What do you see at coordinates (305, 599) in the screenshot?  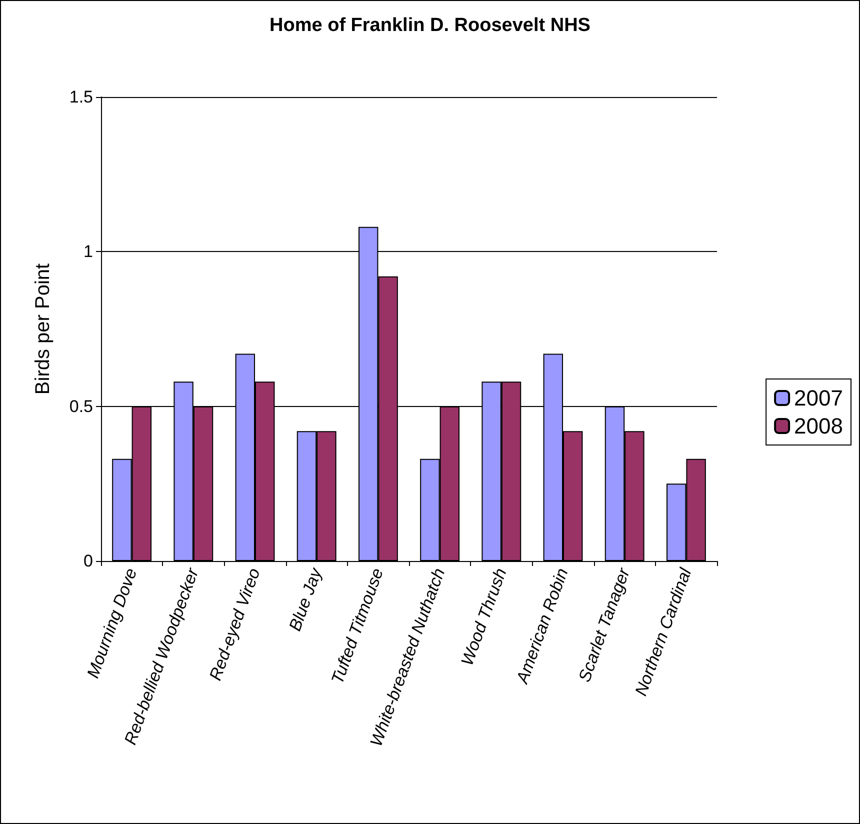 I see `x-tick-label: Blue Jay` at bounding box center [305, 599].